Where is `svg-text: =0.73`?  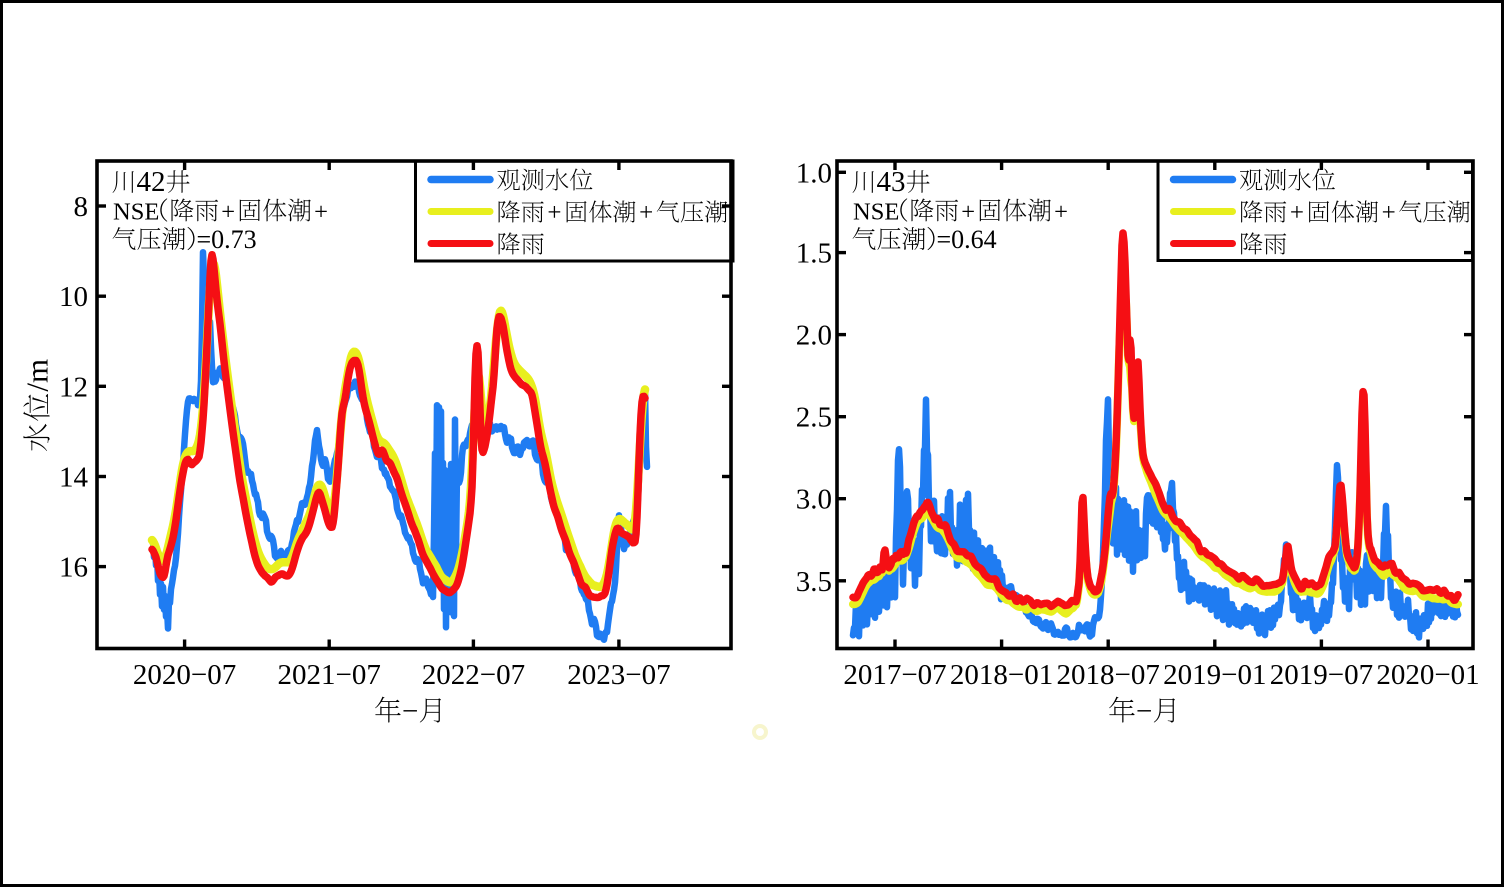 svg-text: =0.73 is located at coordinates (227, 239).